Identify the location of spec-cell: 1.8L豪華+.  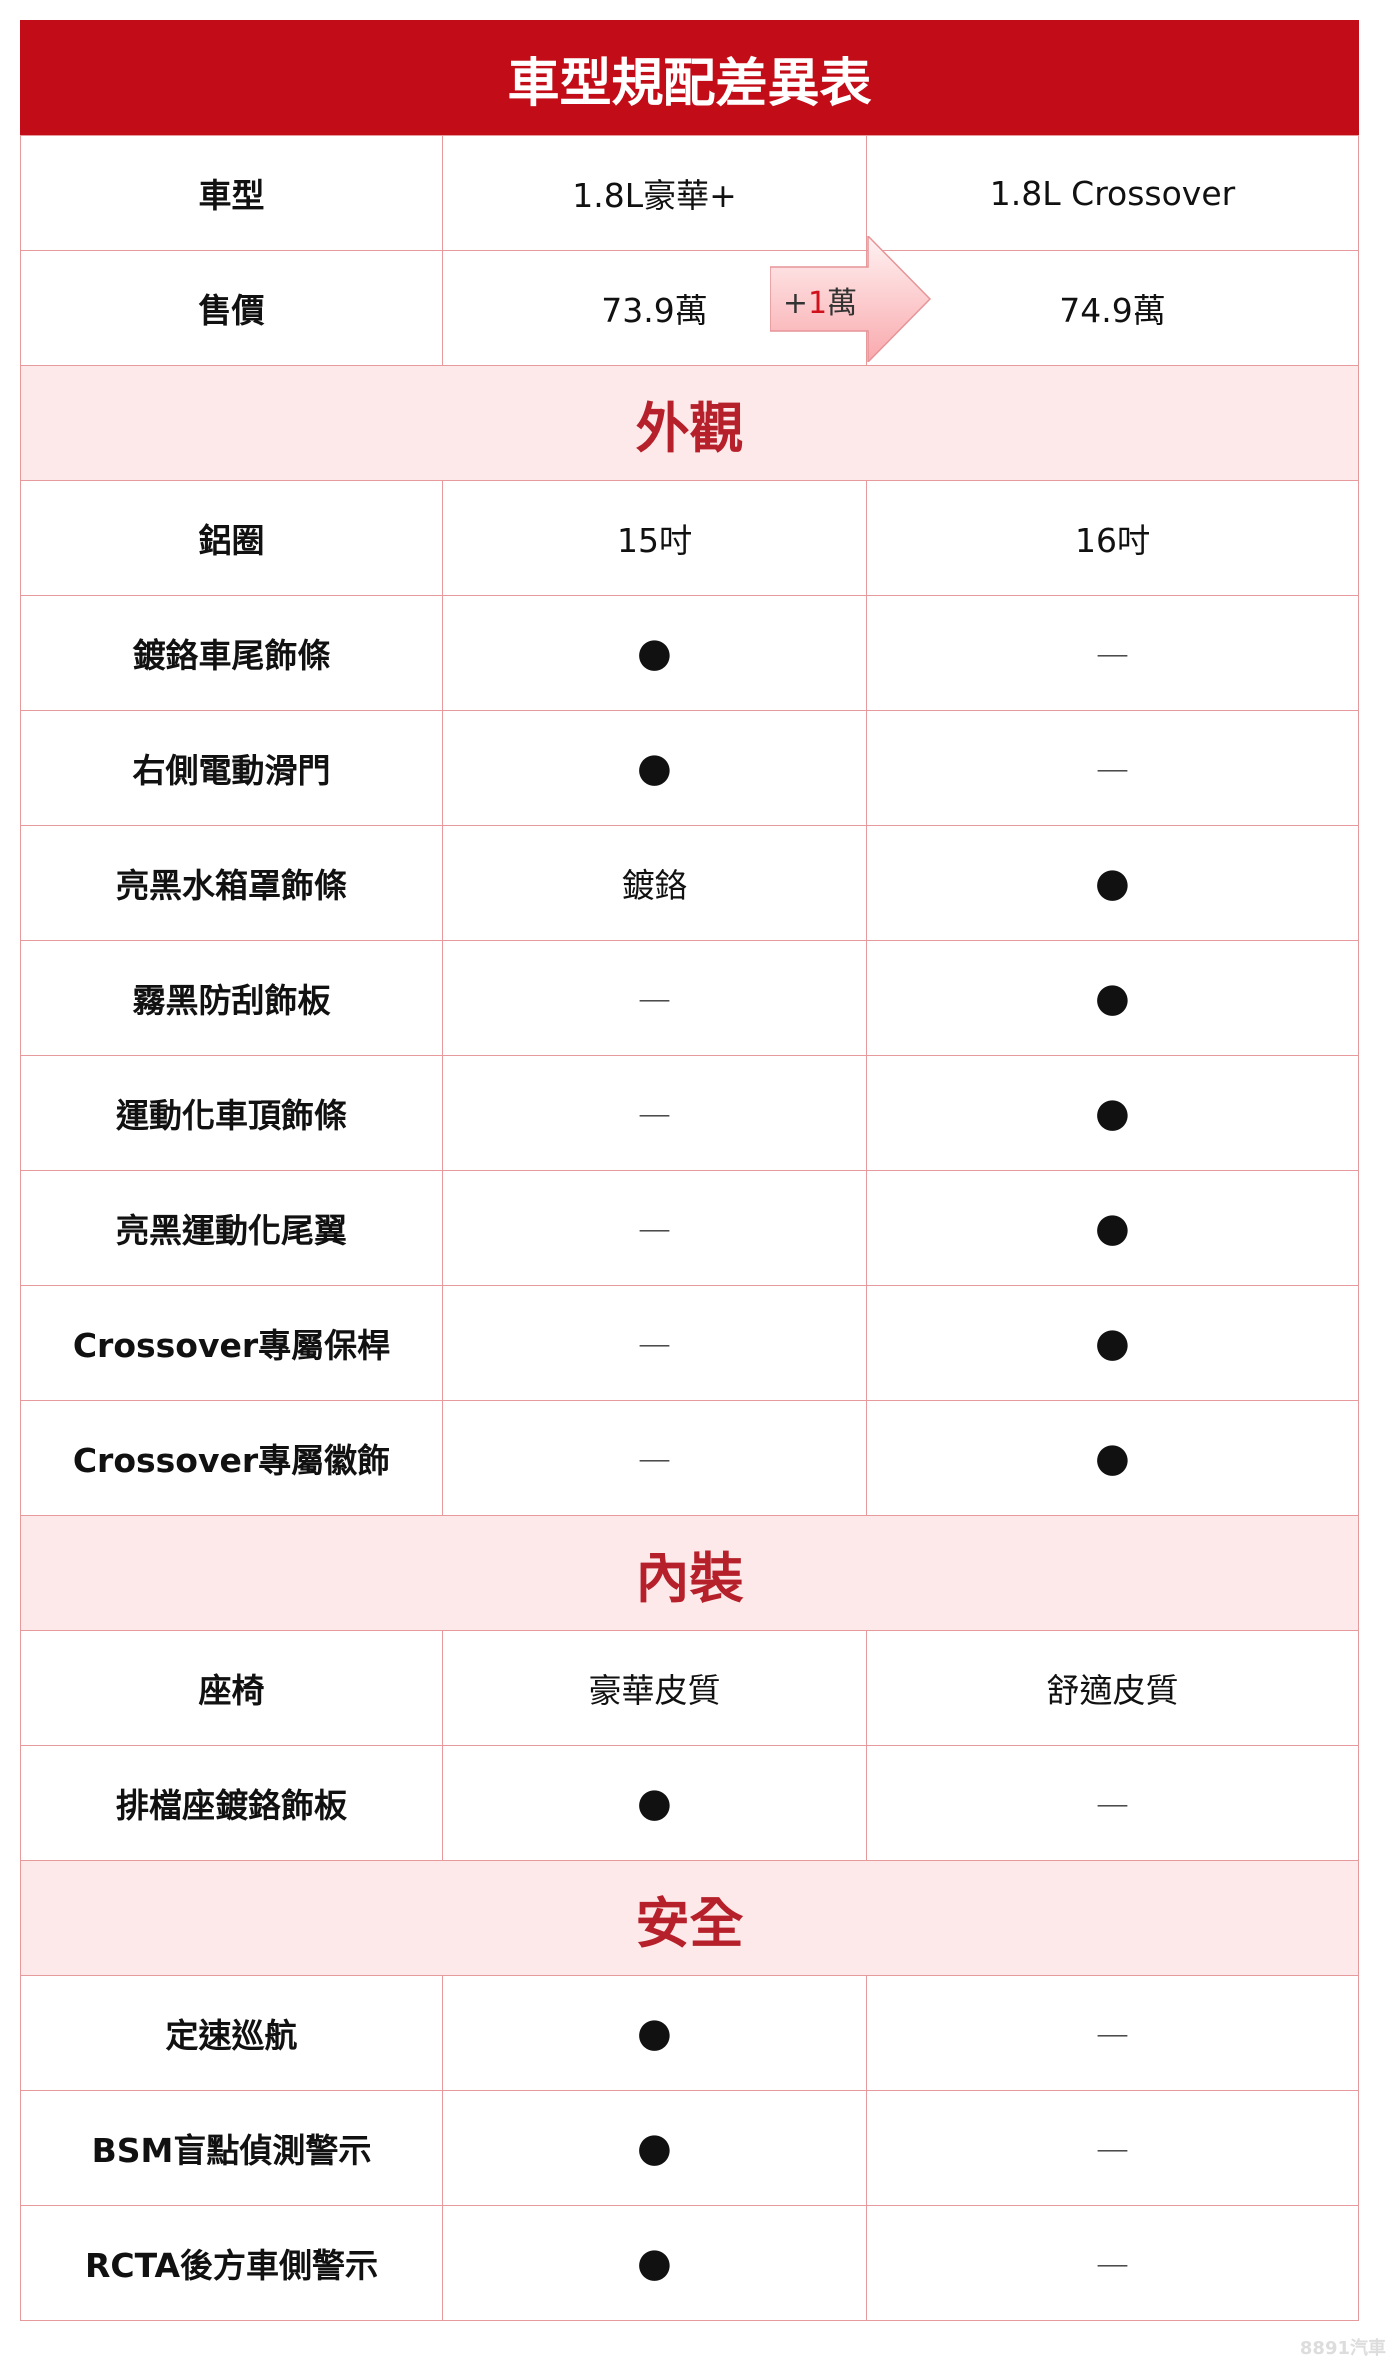
(654, 193).